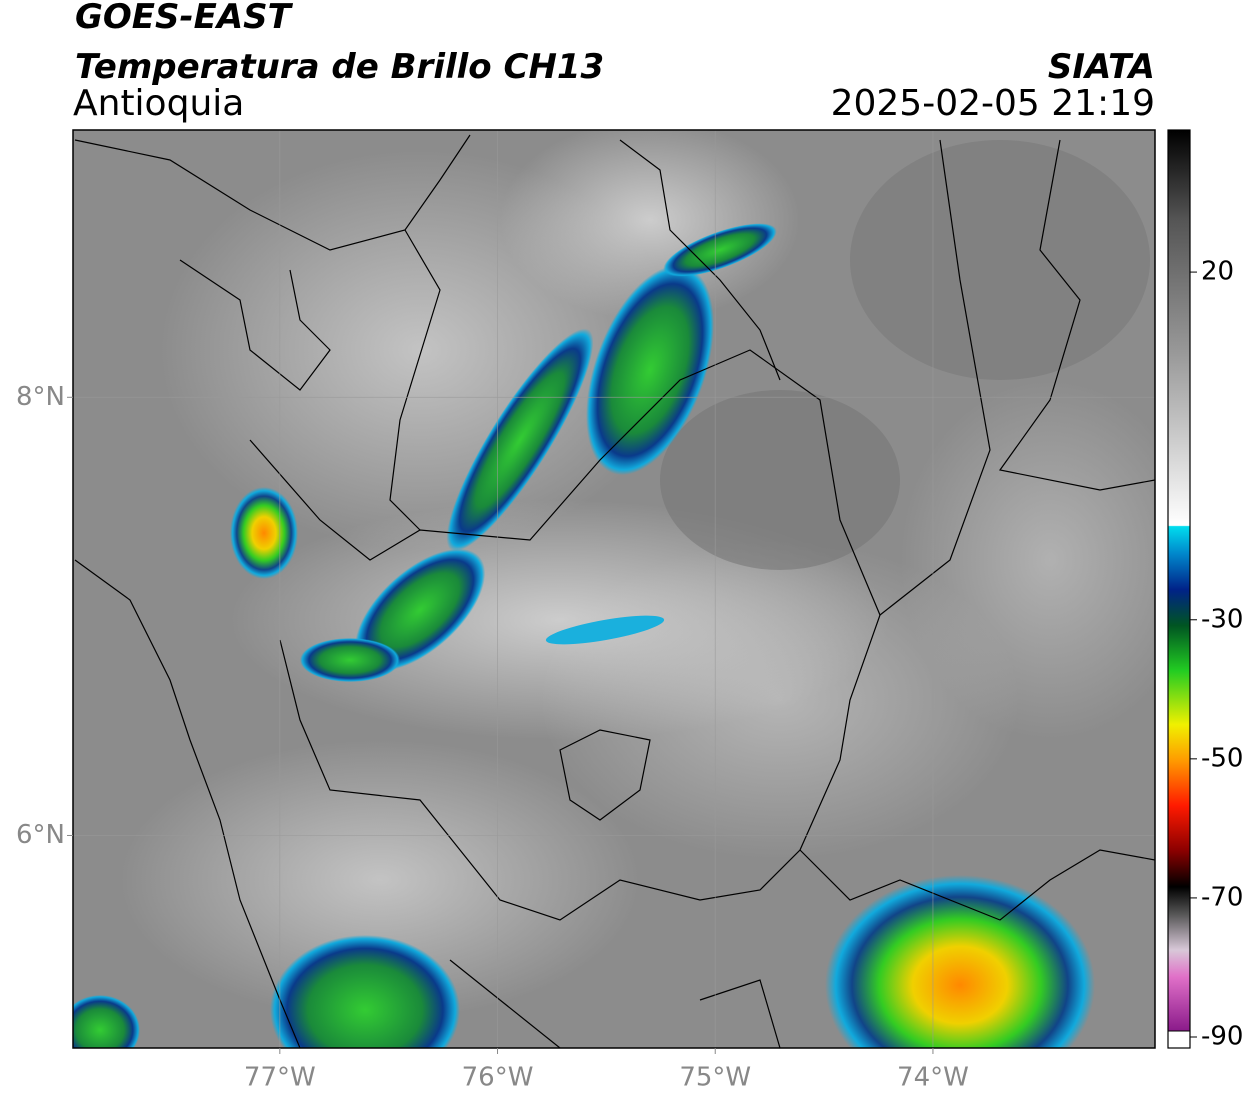 The height and width of the screenshot is (1099, 1252). I want to click on title: GOES-EAST, so click(184, 18).